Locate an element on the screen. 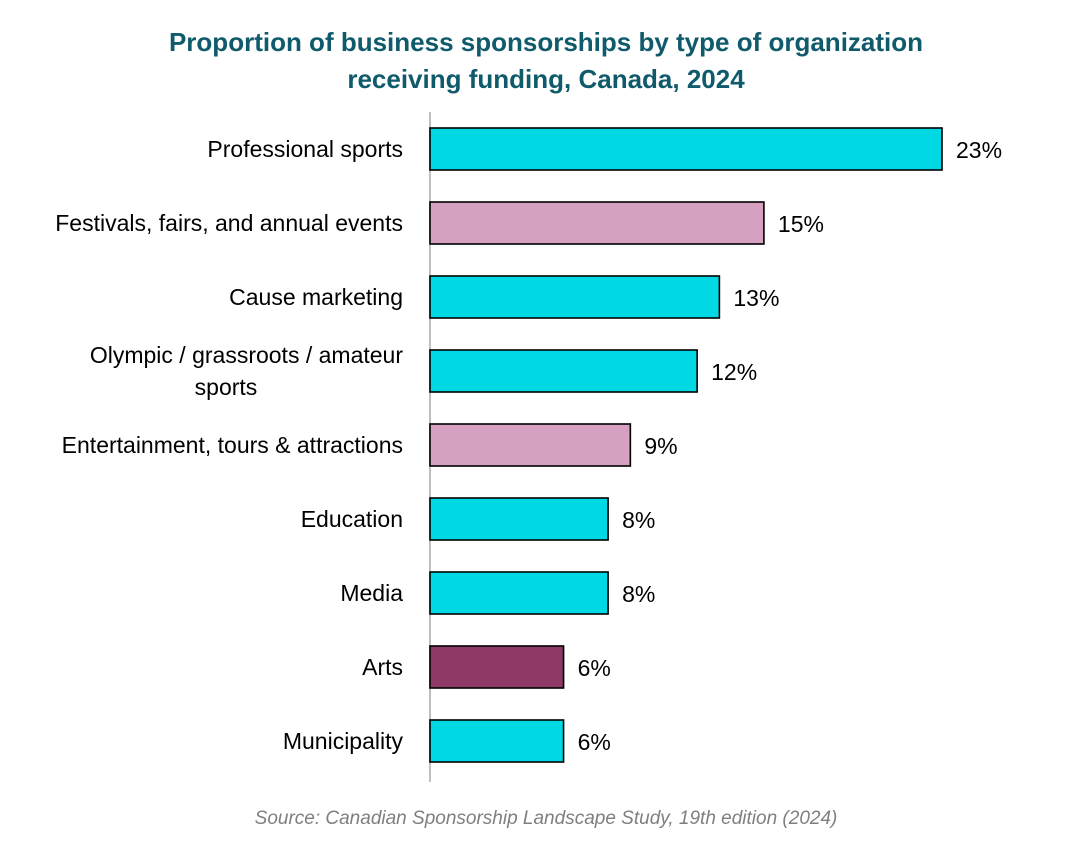 The width and height of the screenshot is (1092, 858). category-label: Education is located at coordinates (352, 519).